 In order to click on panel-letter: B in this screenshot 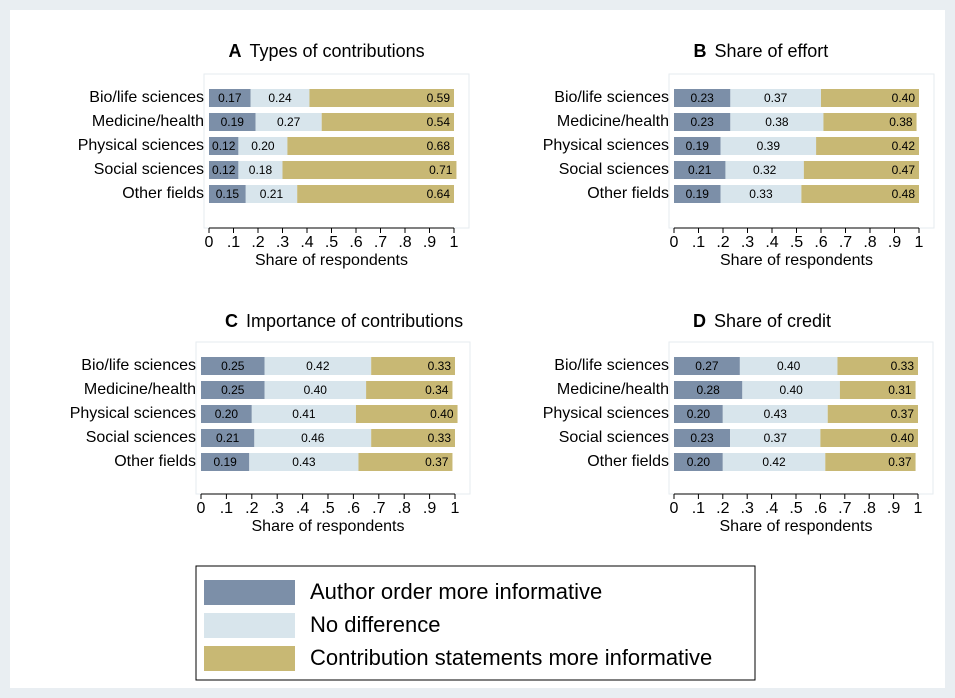, I will do `click(700, 51)`.